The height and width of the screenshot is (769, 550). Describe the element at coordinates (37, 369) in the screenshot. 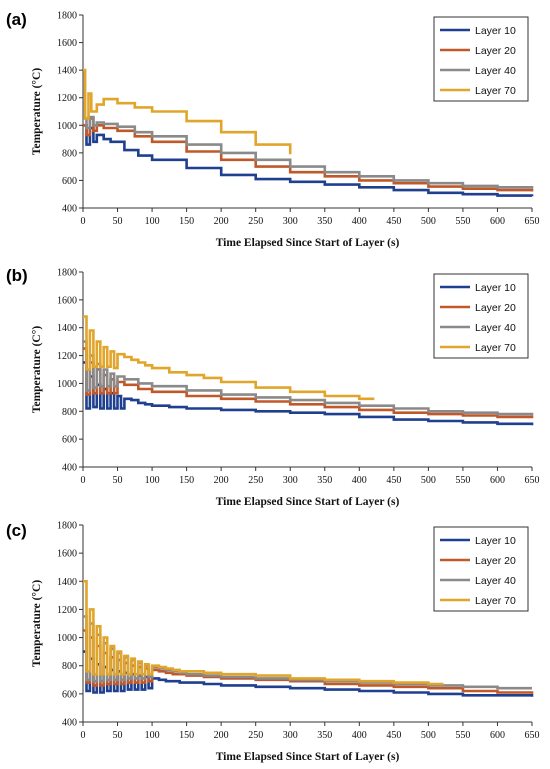

I see `y-axis-label: Temperature (C°)` at that location.